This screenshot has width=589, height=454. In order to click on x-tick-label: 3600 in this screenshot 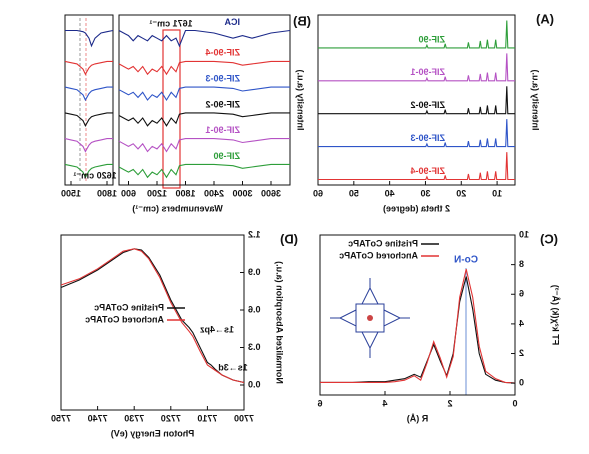, I will do `click(271, 193)`.